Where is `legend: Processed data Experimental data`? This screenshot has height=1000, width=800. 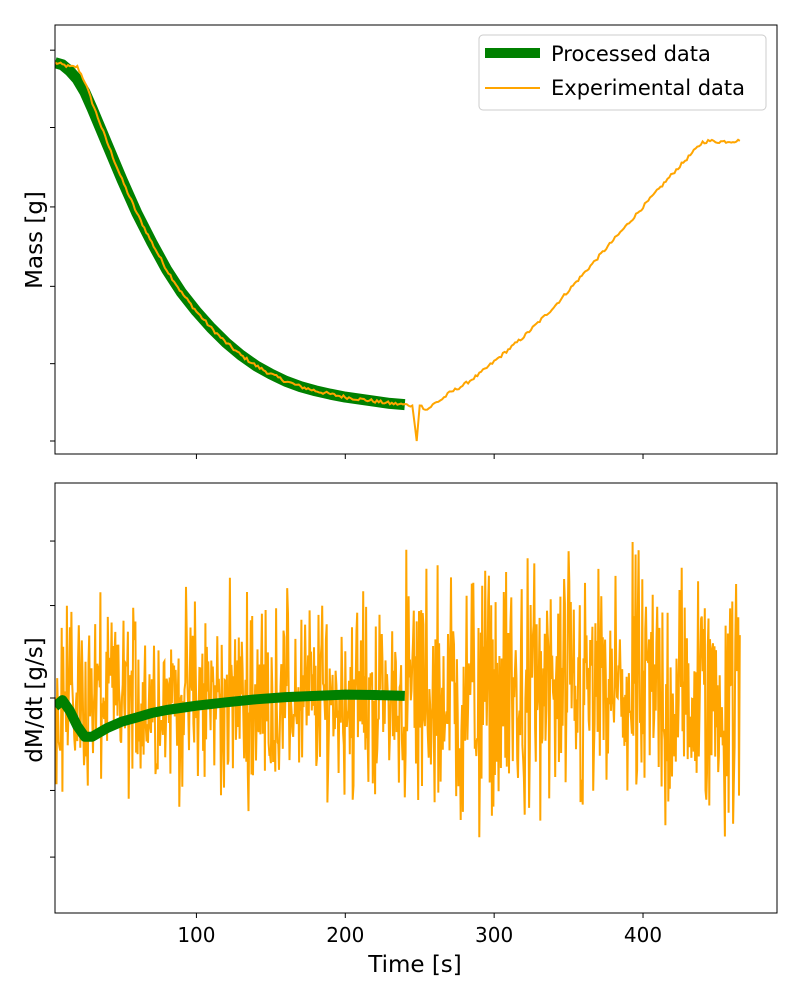 legend: Processed data Experimental data is located at coordinates (622, 72).